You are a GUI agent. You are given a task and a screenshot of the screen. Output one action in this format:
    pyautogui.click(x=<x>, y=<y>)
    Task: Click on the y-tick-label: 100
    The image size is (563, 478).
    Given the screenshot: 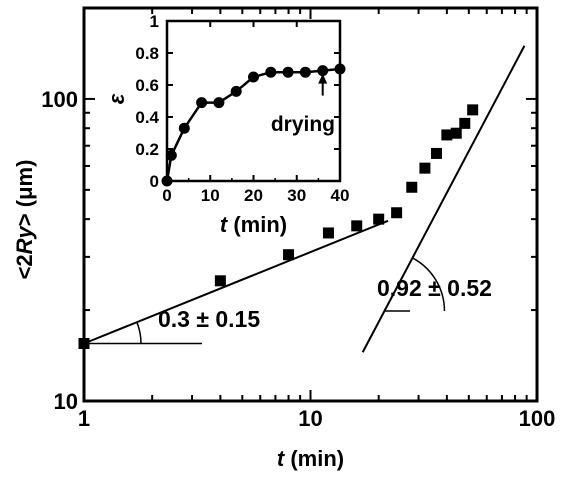 What is the action you would take?
    pyautogui.click(x=59, y=99)
    